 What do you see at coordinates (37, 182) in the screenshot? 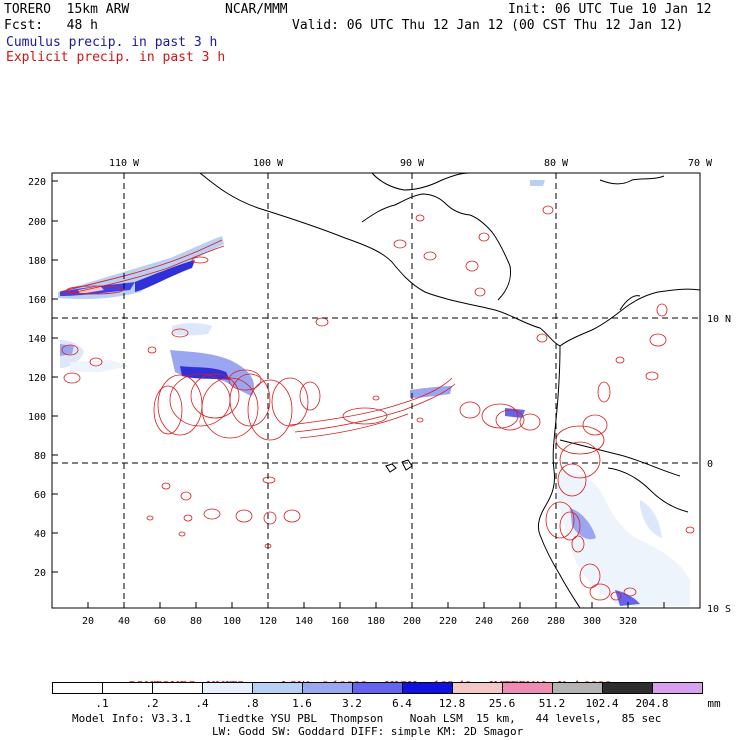
I see `grid-label-y: 220` at bounding box center [37, 182].